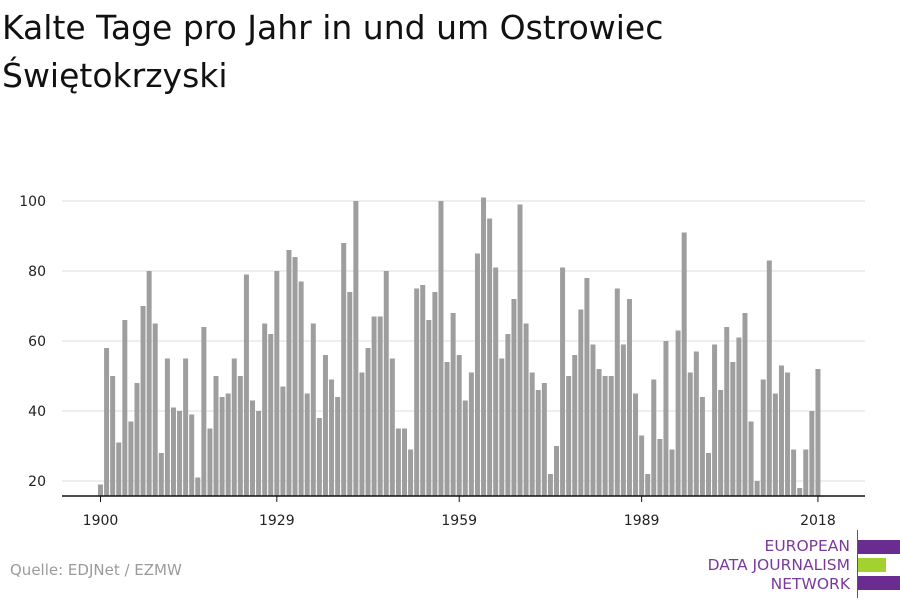 The width and height of the screenshot is (900, 600). Describe the element at coordinates (617, 392) in the screenshot. I see `bar-1985` at that location.